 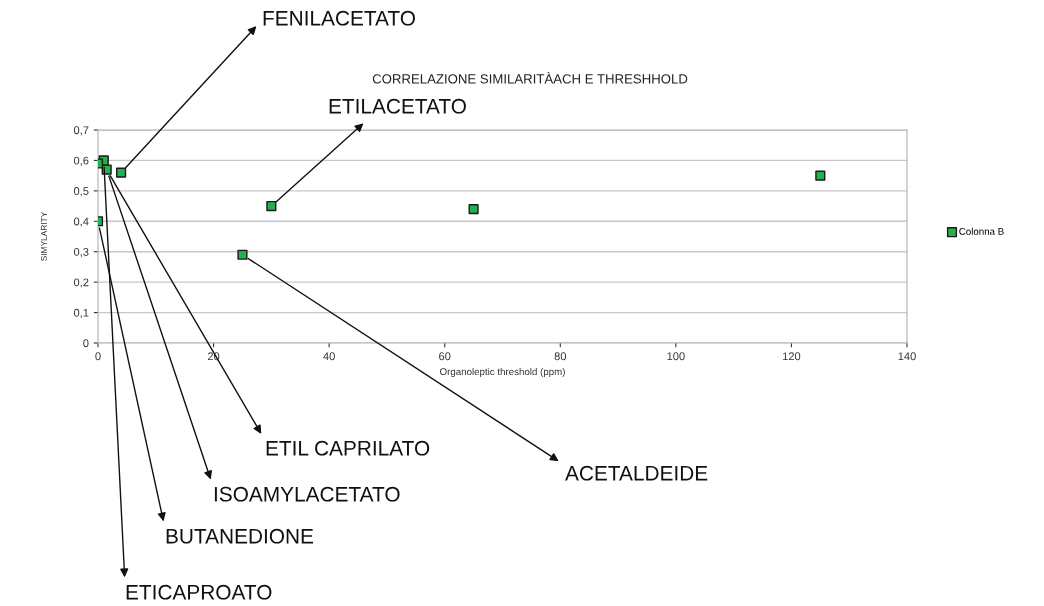 I want to click on y-tick-label: 0,1, so click(x=81, y=313).